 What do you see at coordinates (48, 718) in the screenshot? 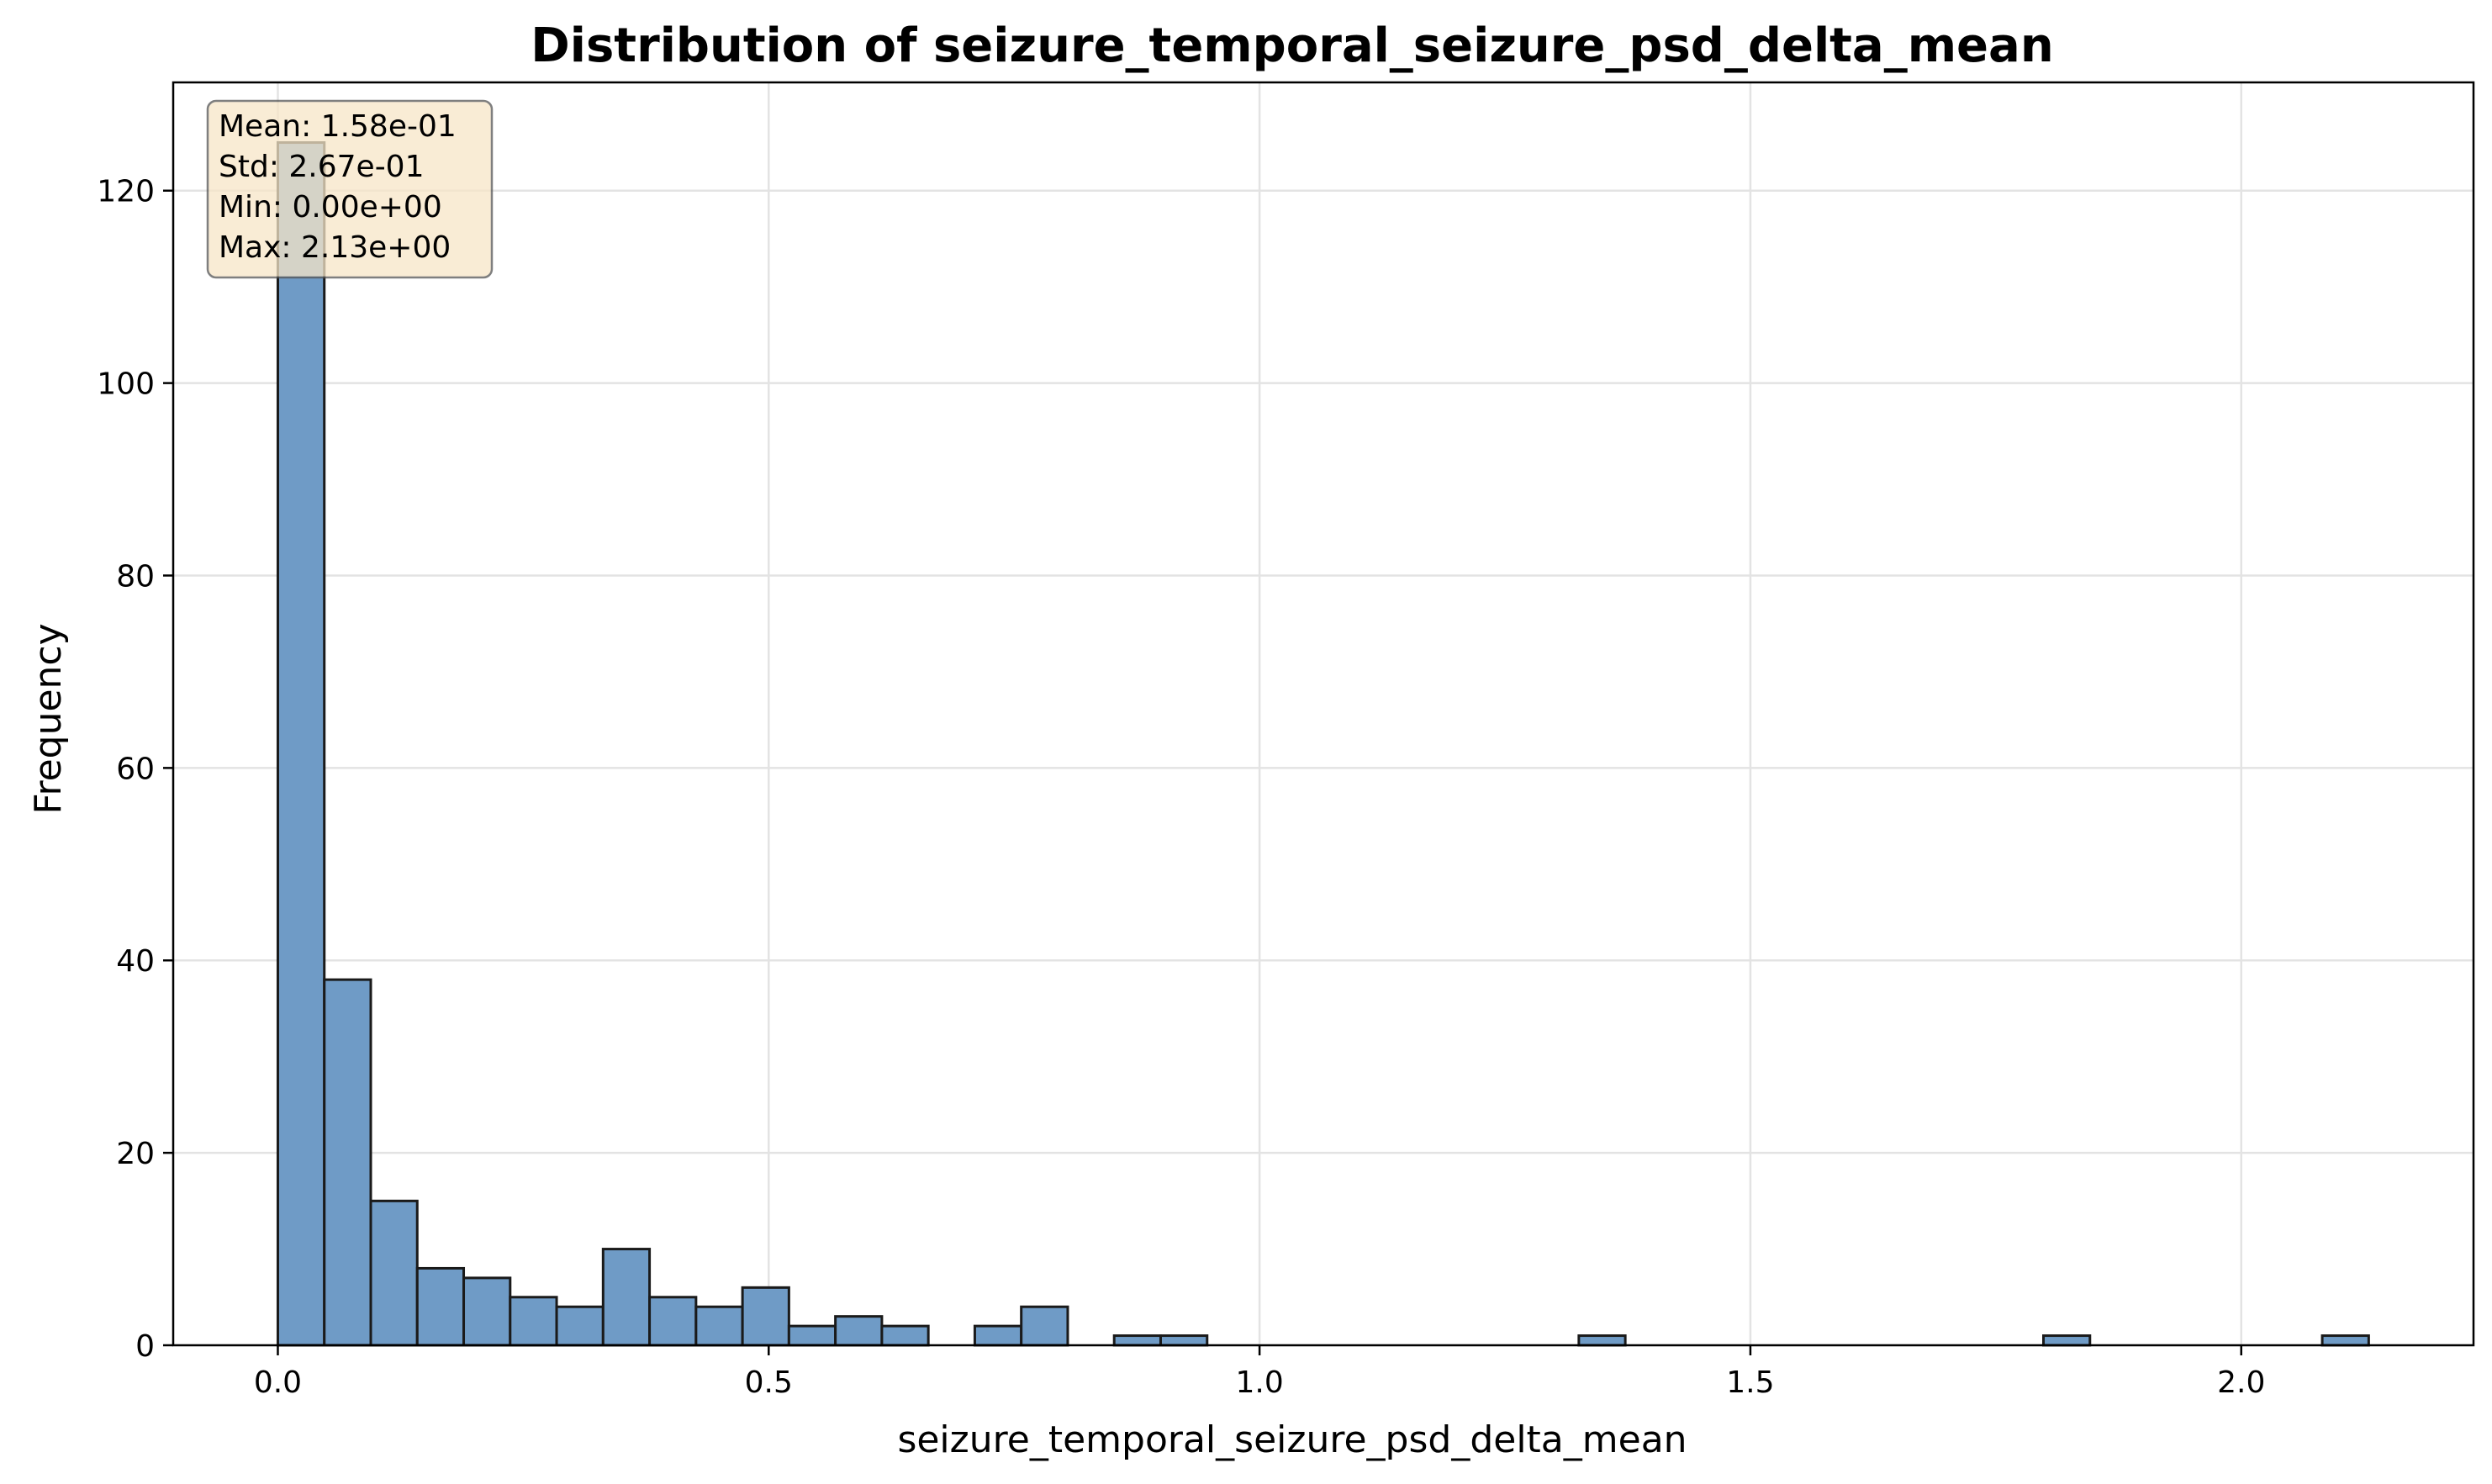
I see `y-axis-label: Frequency` at bounding box center [48, 718].